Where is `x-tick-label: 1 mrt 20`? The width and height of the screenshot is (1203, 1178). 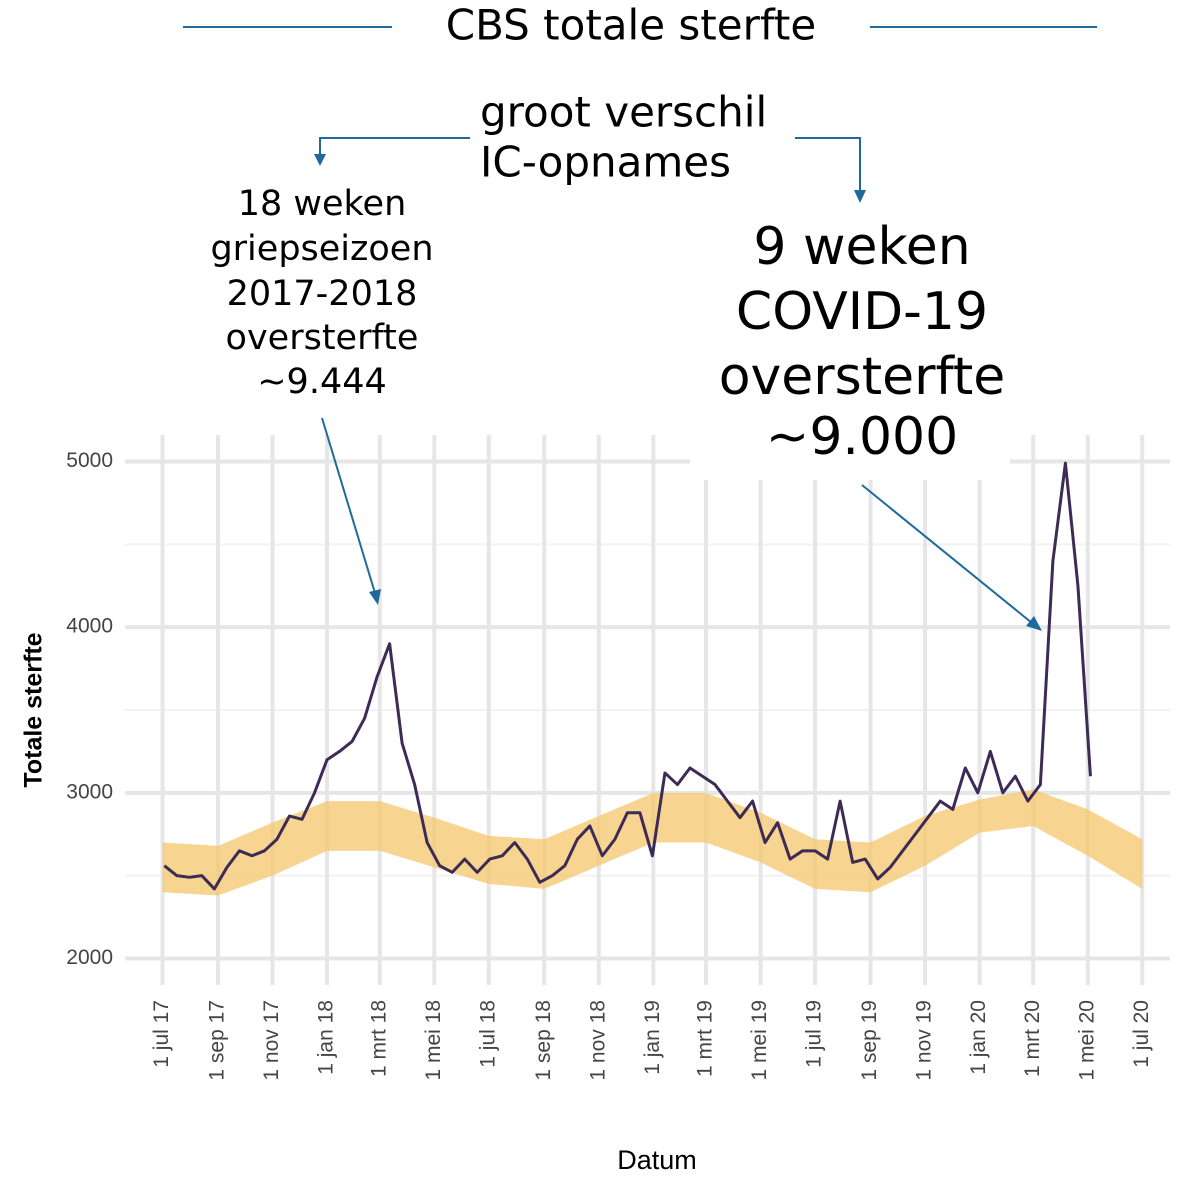
x-tick-label: 1 mrt 20 is located at coordinates (1032, 1038).